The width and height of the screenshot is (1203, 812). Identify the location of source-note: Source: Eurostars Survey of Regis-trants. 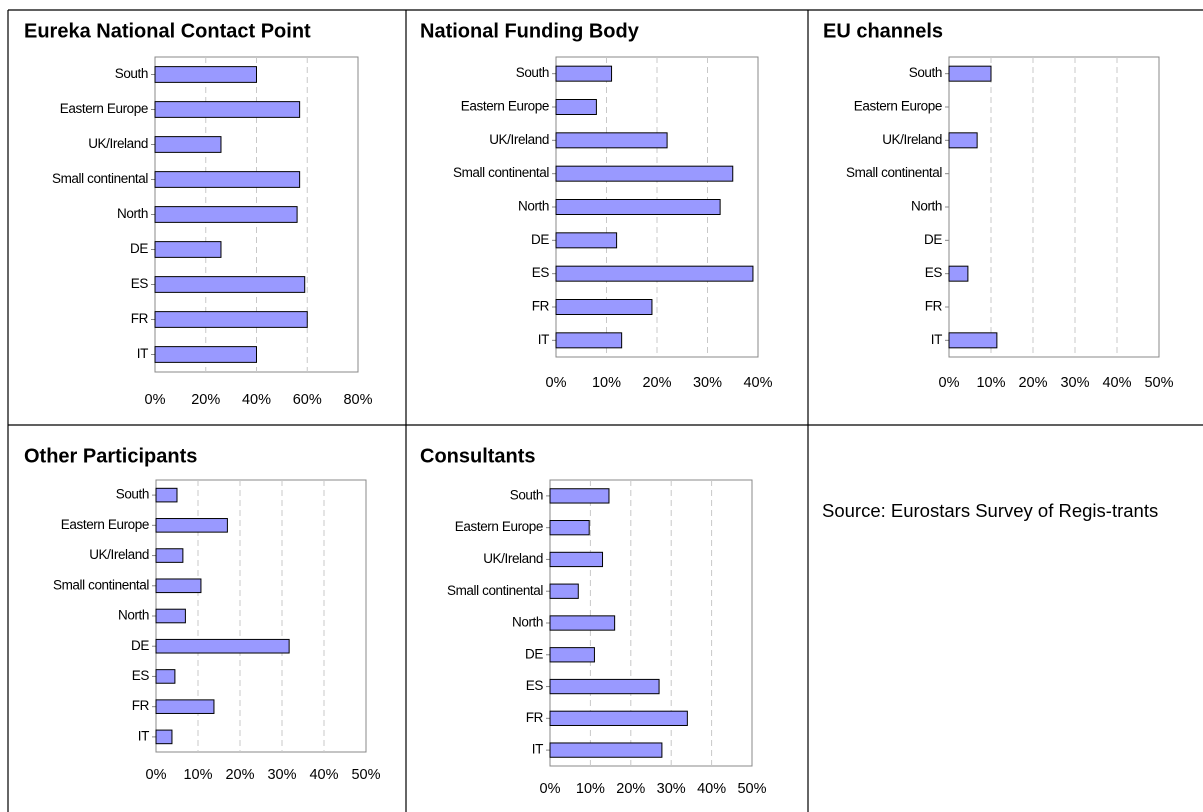
(990, 510).